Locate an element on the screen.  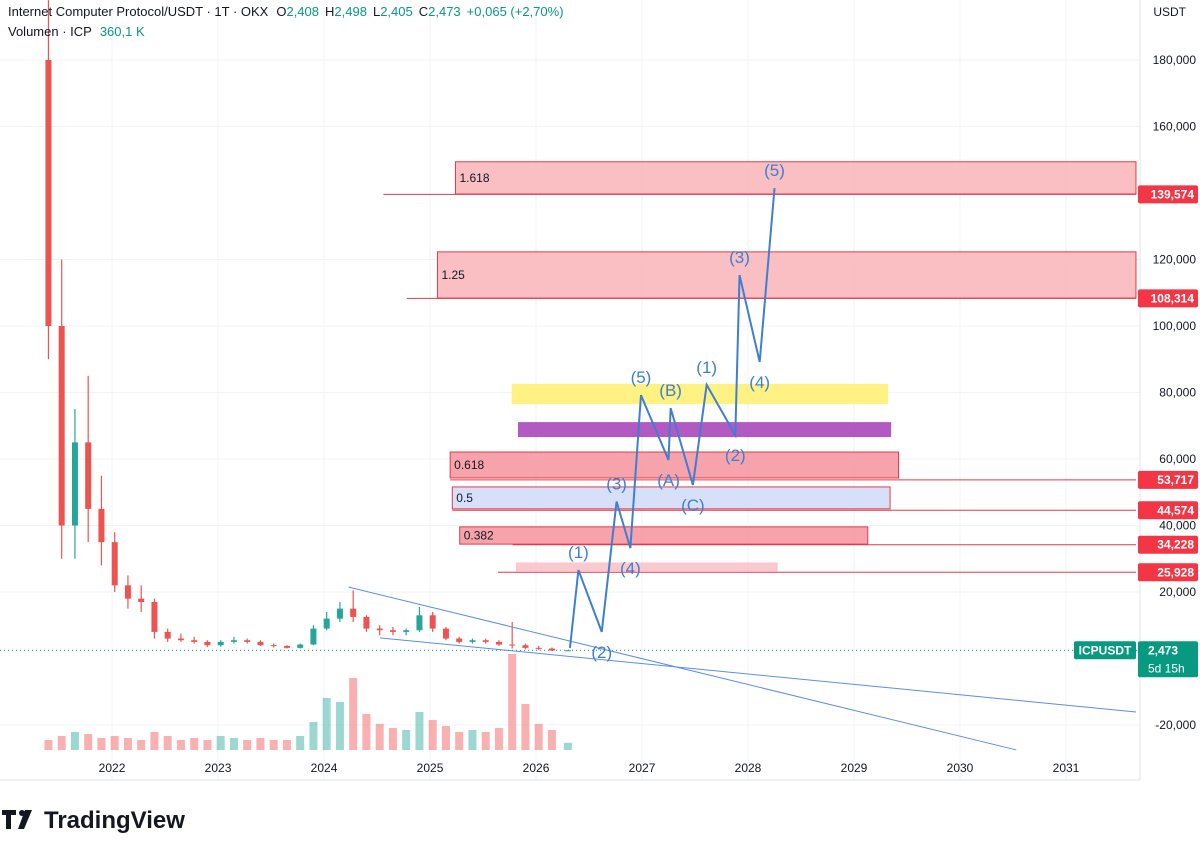
y-tick-label: 180,000 is located at coordinates (1175, 60).